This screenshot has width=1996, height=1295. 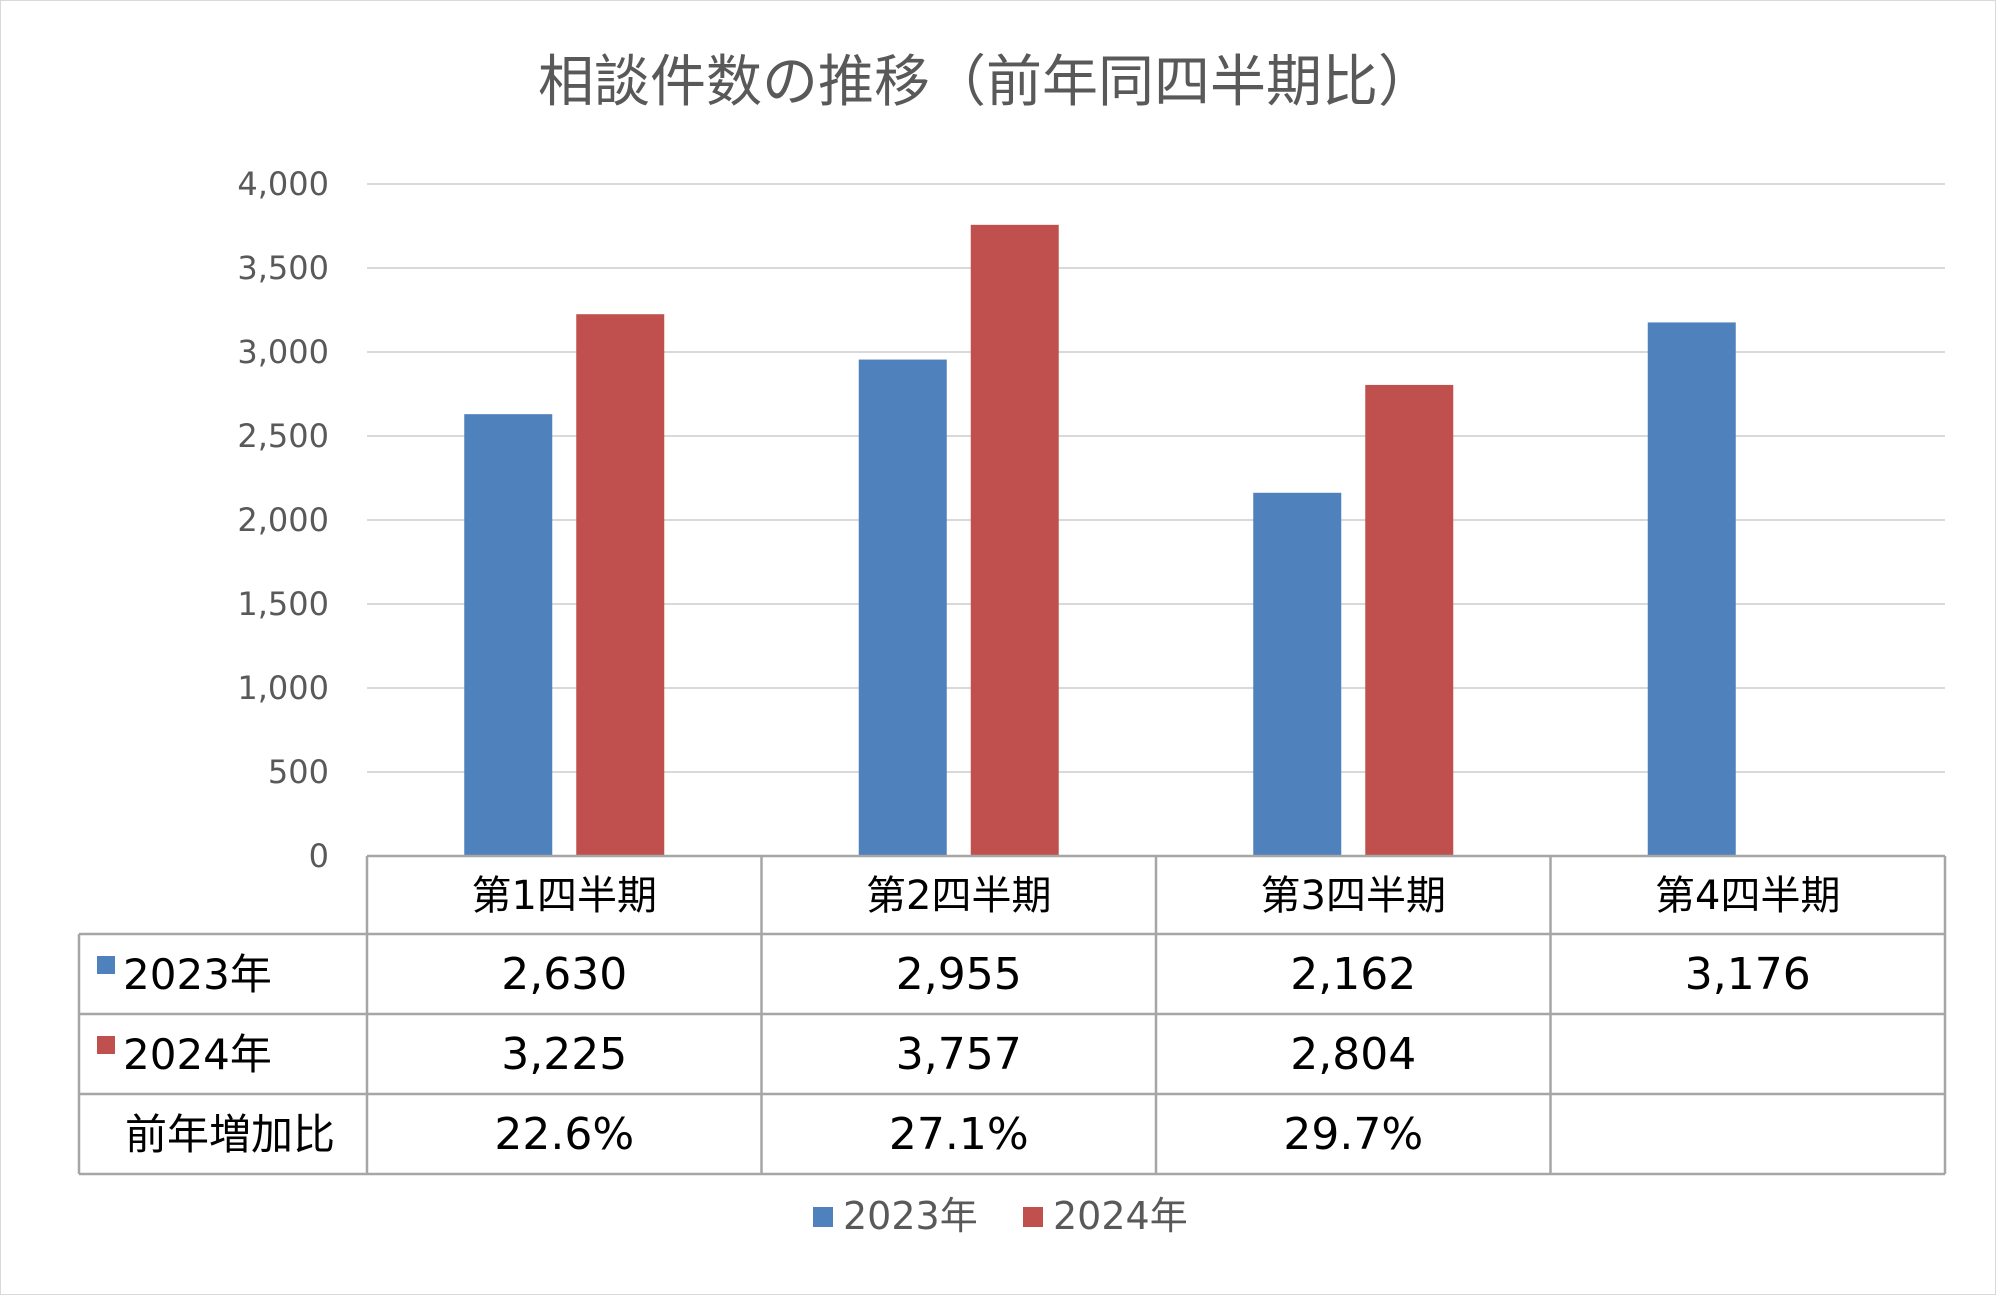 I want to click on y-tick-label: 1,500, so click(x=283, y=604).